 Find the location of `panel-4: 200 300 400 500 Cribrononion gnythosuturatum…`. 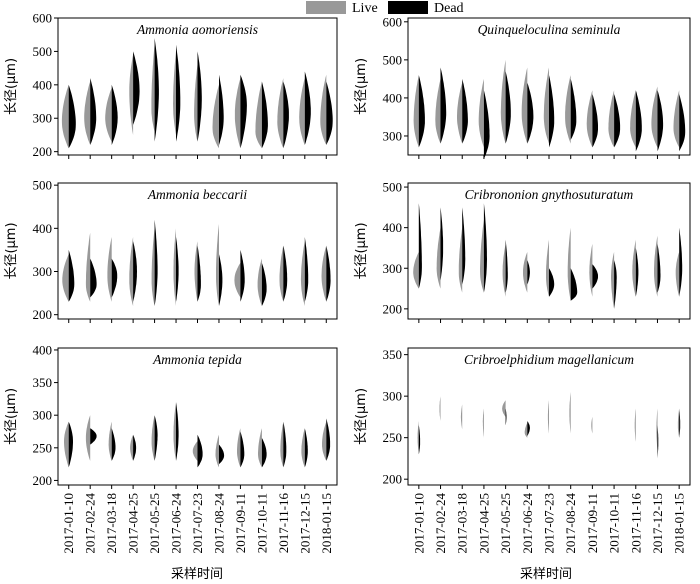

panel-4: 200 300 400 500 Cribrononion gnythosuturatum… is located at coordinates (522, 251).